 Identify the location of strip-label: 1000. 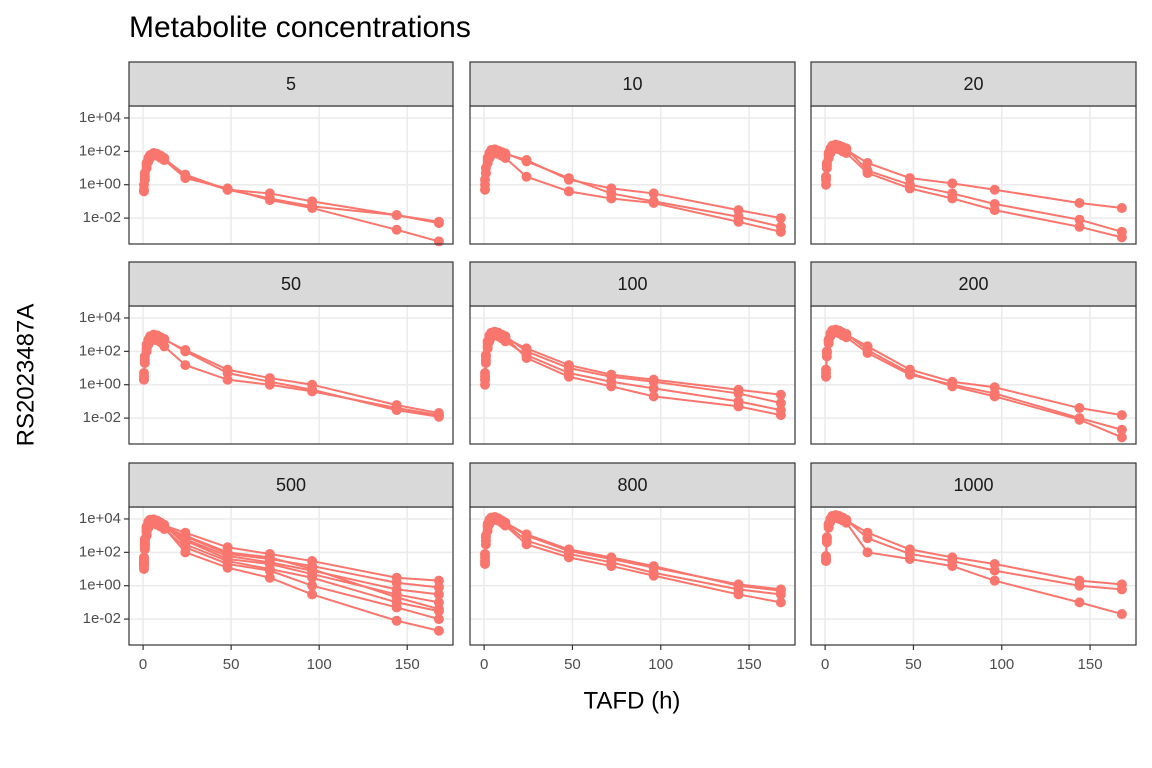
(973, 485).